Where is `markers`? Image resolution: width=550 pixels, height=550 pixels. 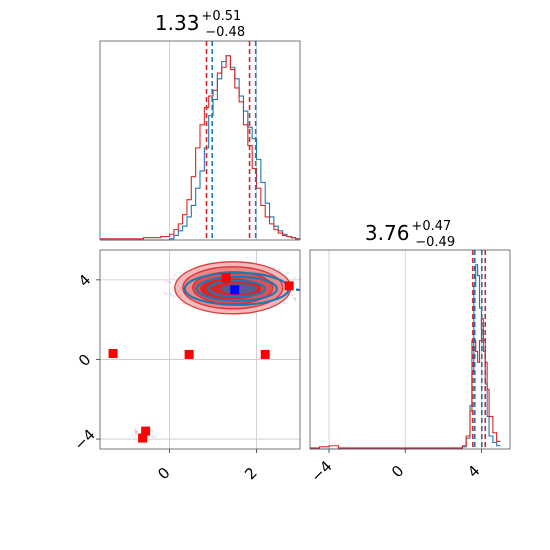 markers is located at coordinates (201, 358).